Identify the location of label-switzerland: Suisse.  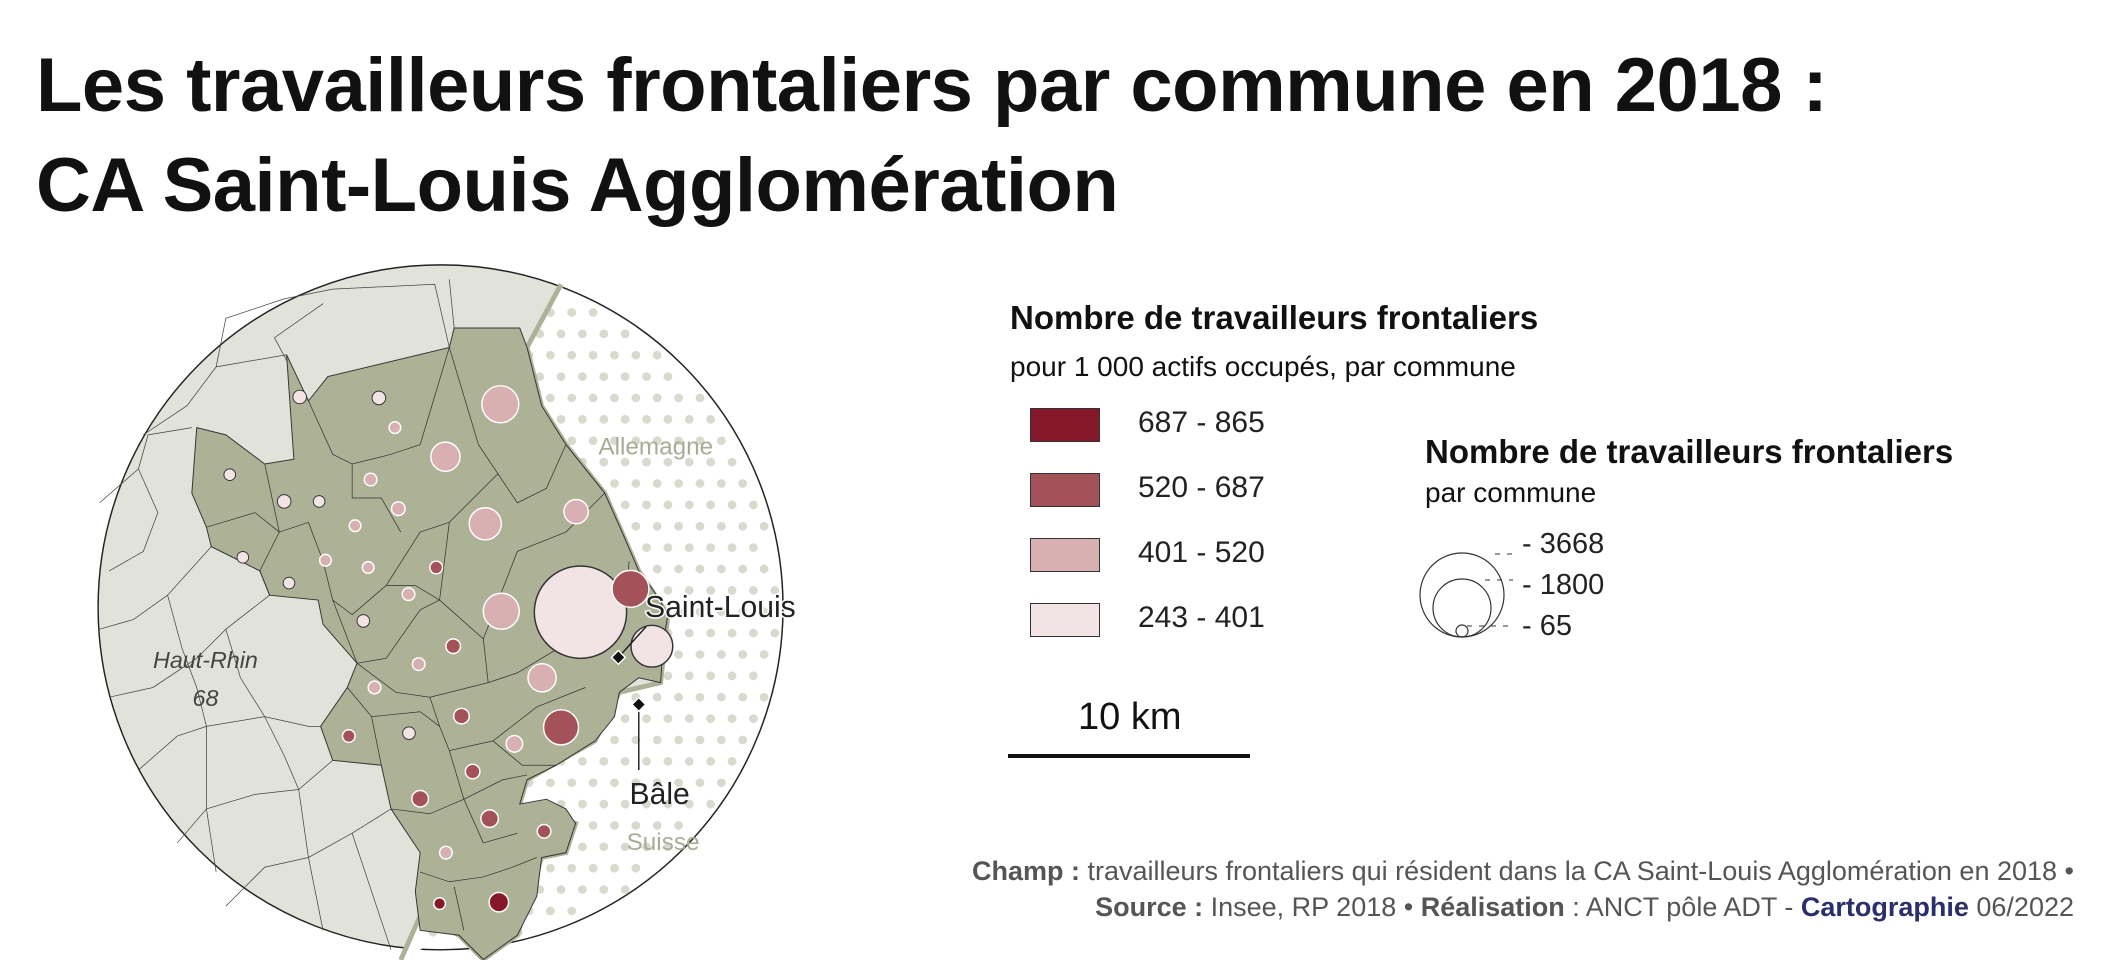
(663, 842).